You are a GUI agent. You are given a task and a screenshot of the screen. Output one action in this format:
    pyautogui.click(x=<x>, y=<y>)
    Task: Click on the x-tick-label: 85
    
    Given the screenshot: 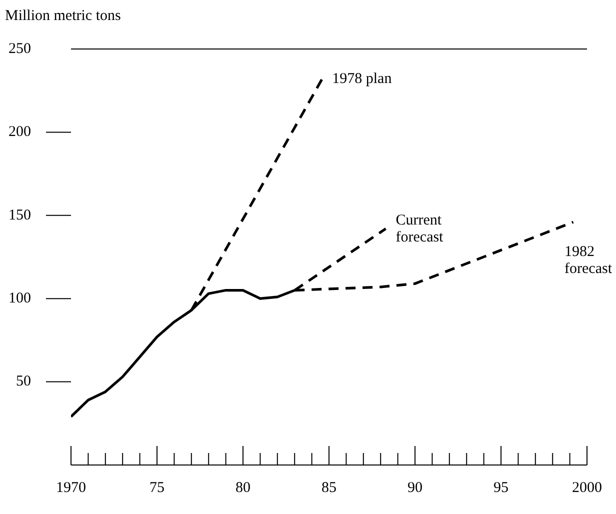 What is the action you would take?
    pyautogui.click(x=329, y=488)
    